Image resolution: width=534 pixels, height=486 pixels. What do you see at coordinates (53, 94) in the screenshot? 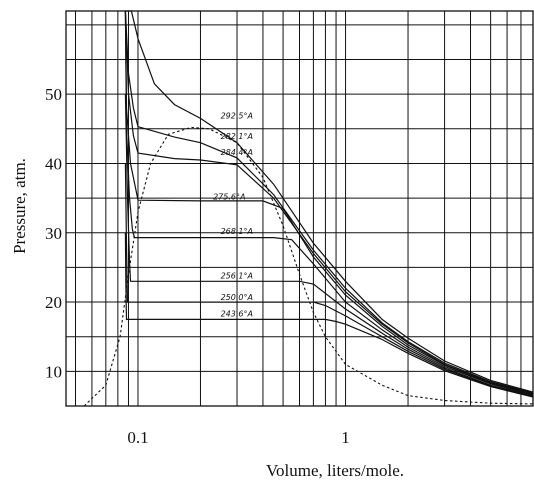
I see `y-tick-label: 50` at bounding box center [53, 94].